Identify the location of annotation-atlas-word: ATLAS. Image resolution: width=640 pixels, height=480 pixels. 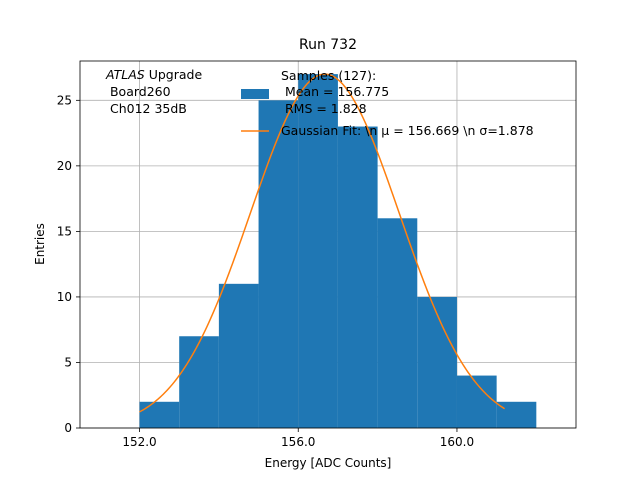
(125, 74).